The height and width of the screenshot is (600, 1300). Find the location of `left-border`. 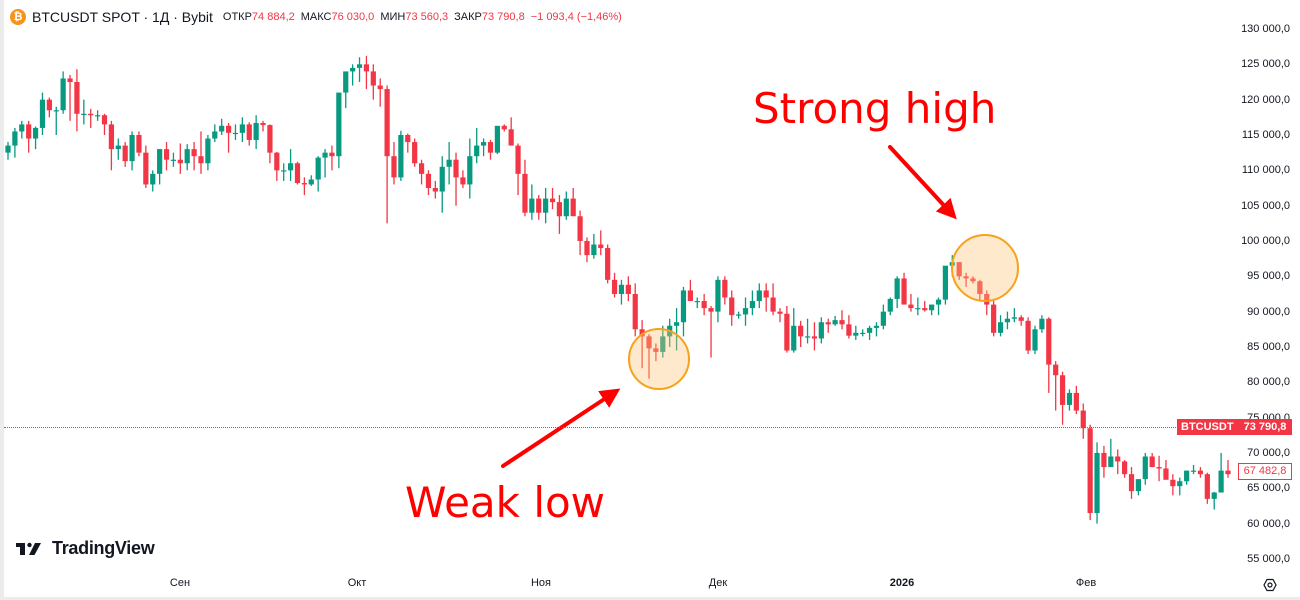

left-border is located at coordinates (2, 300).